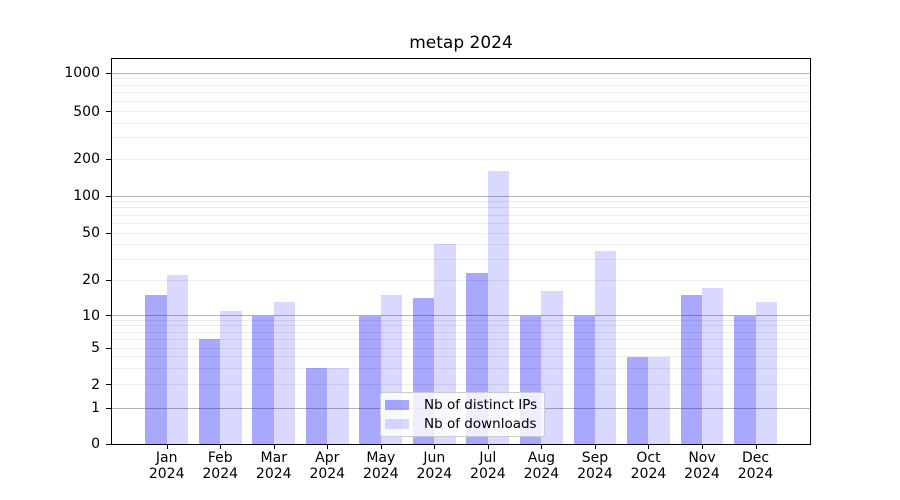 Image resolution: width=900 pixels, height=500 pixels. What do you see at coordinates (86, 111) in the screenshot?
I see `y-tick-label-500: 500` at bounding box center [86, 111].